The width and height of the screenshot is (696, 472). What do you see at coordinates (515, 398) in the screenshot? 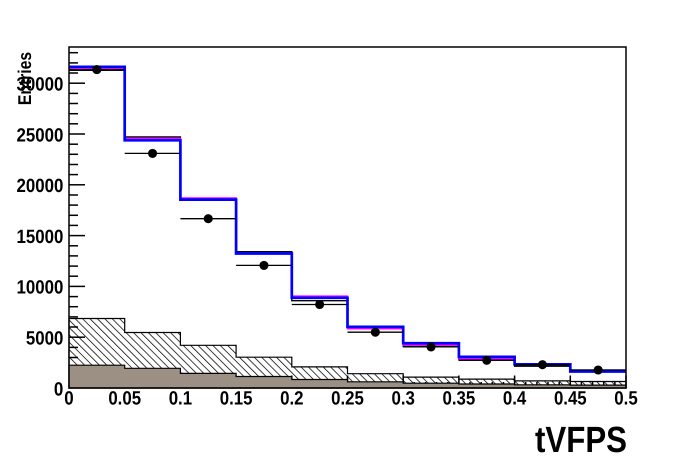
I see `svg-text: 0.4` at bounding box center [515, 398].